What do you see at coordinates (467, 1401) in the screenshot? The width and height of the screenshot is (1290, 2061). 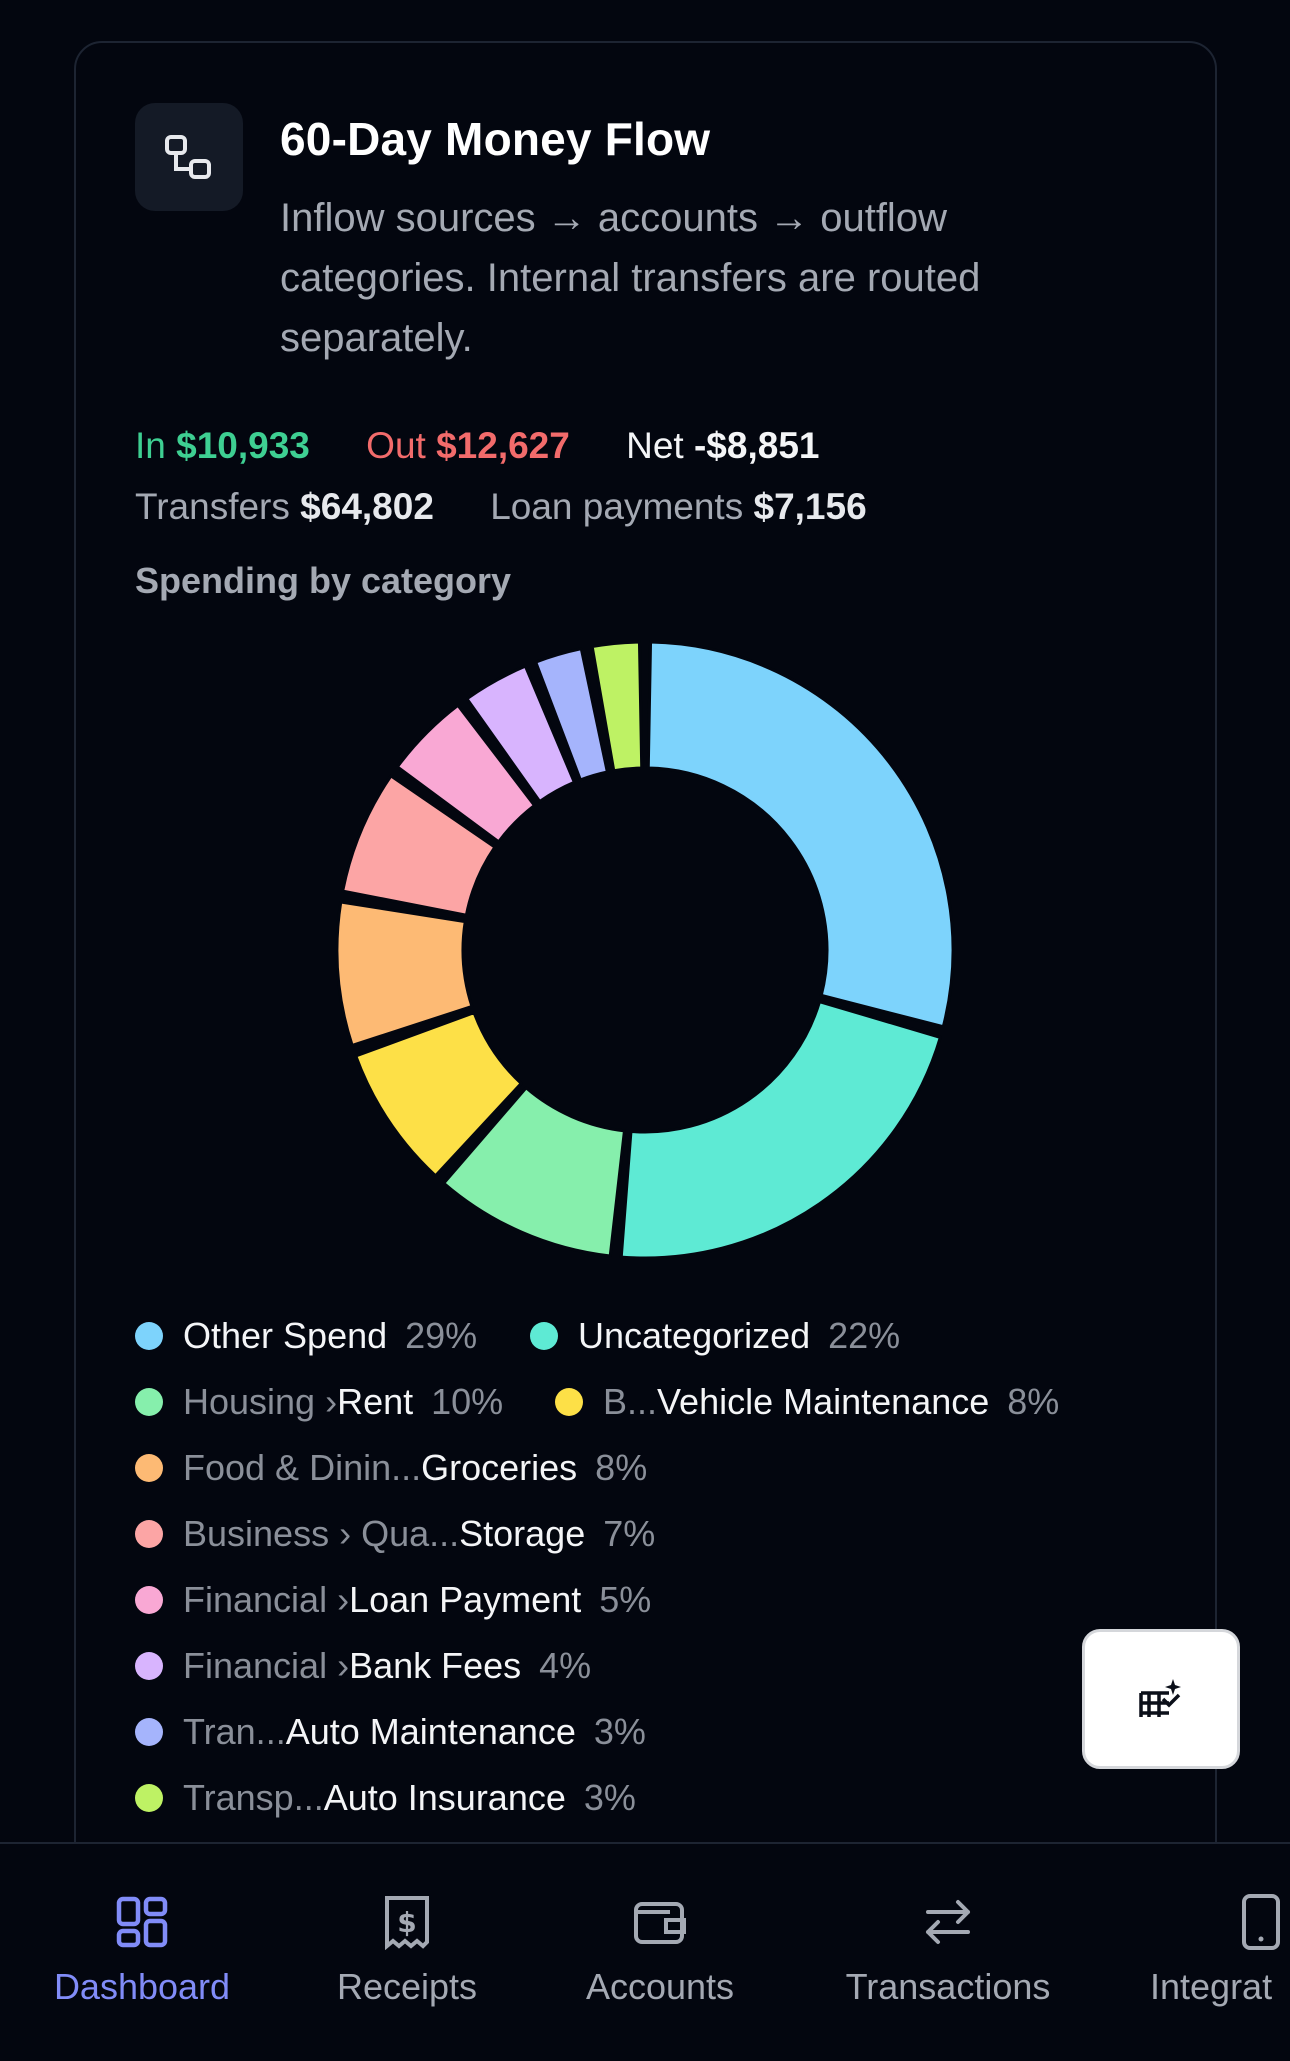 I see `legend-percent: 10%` at bounding box center [467, 1401].